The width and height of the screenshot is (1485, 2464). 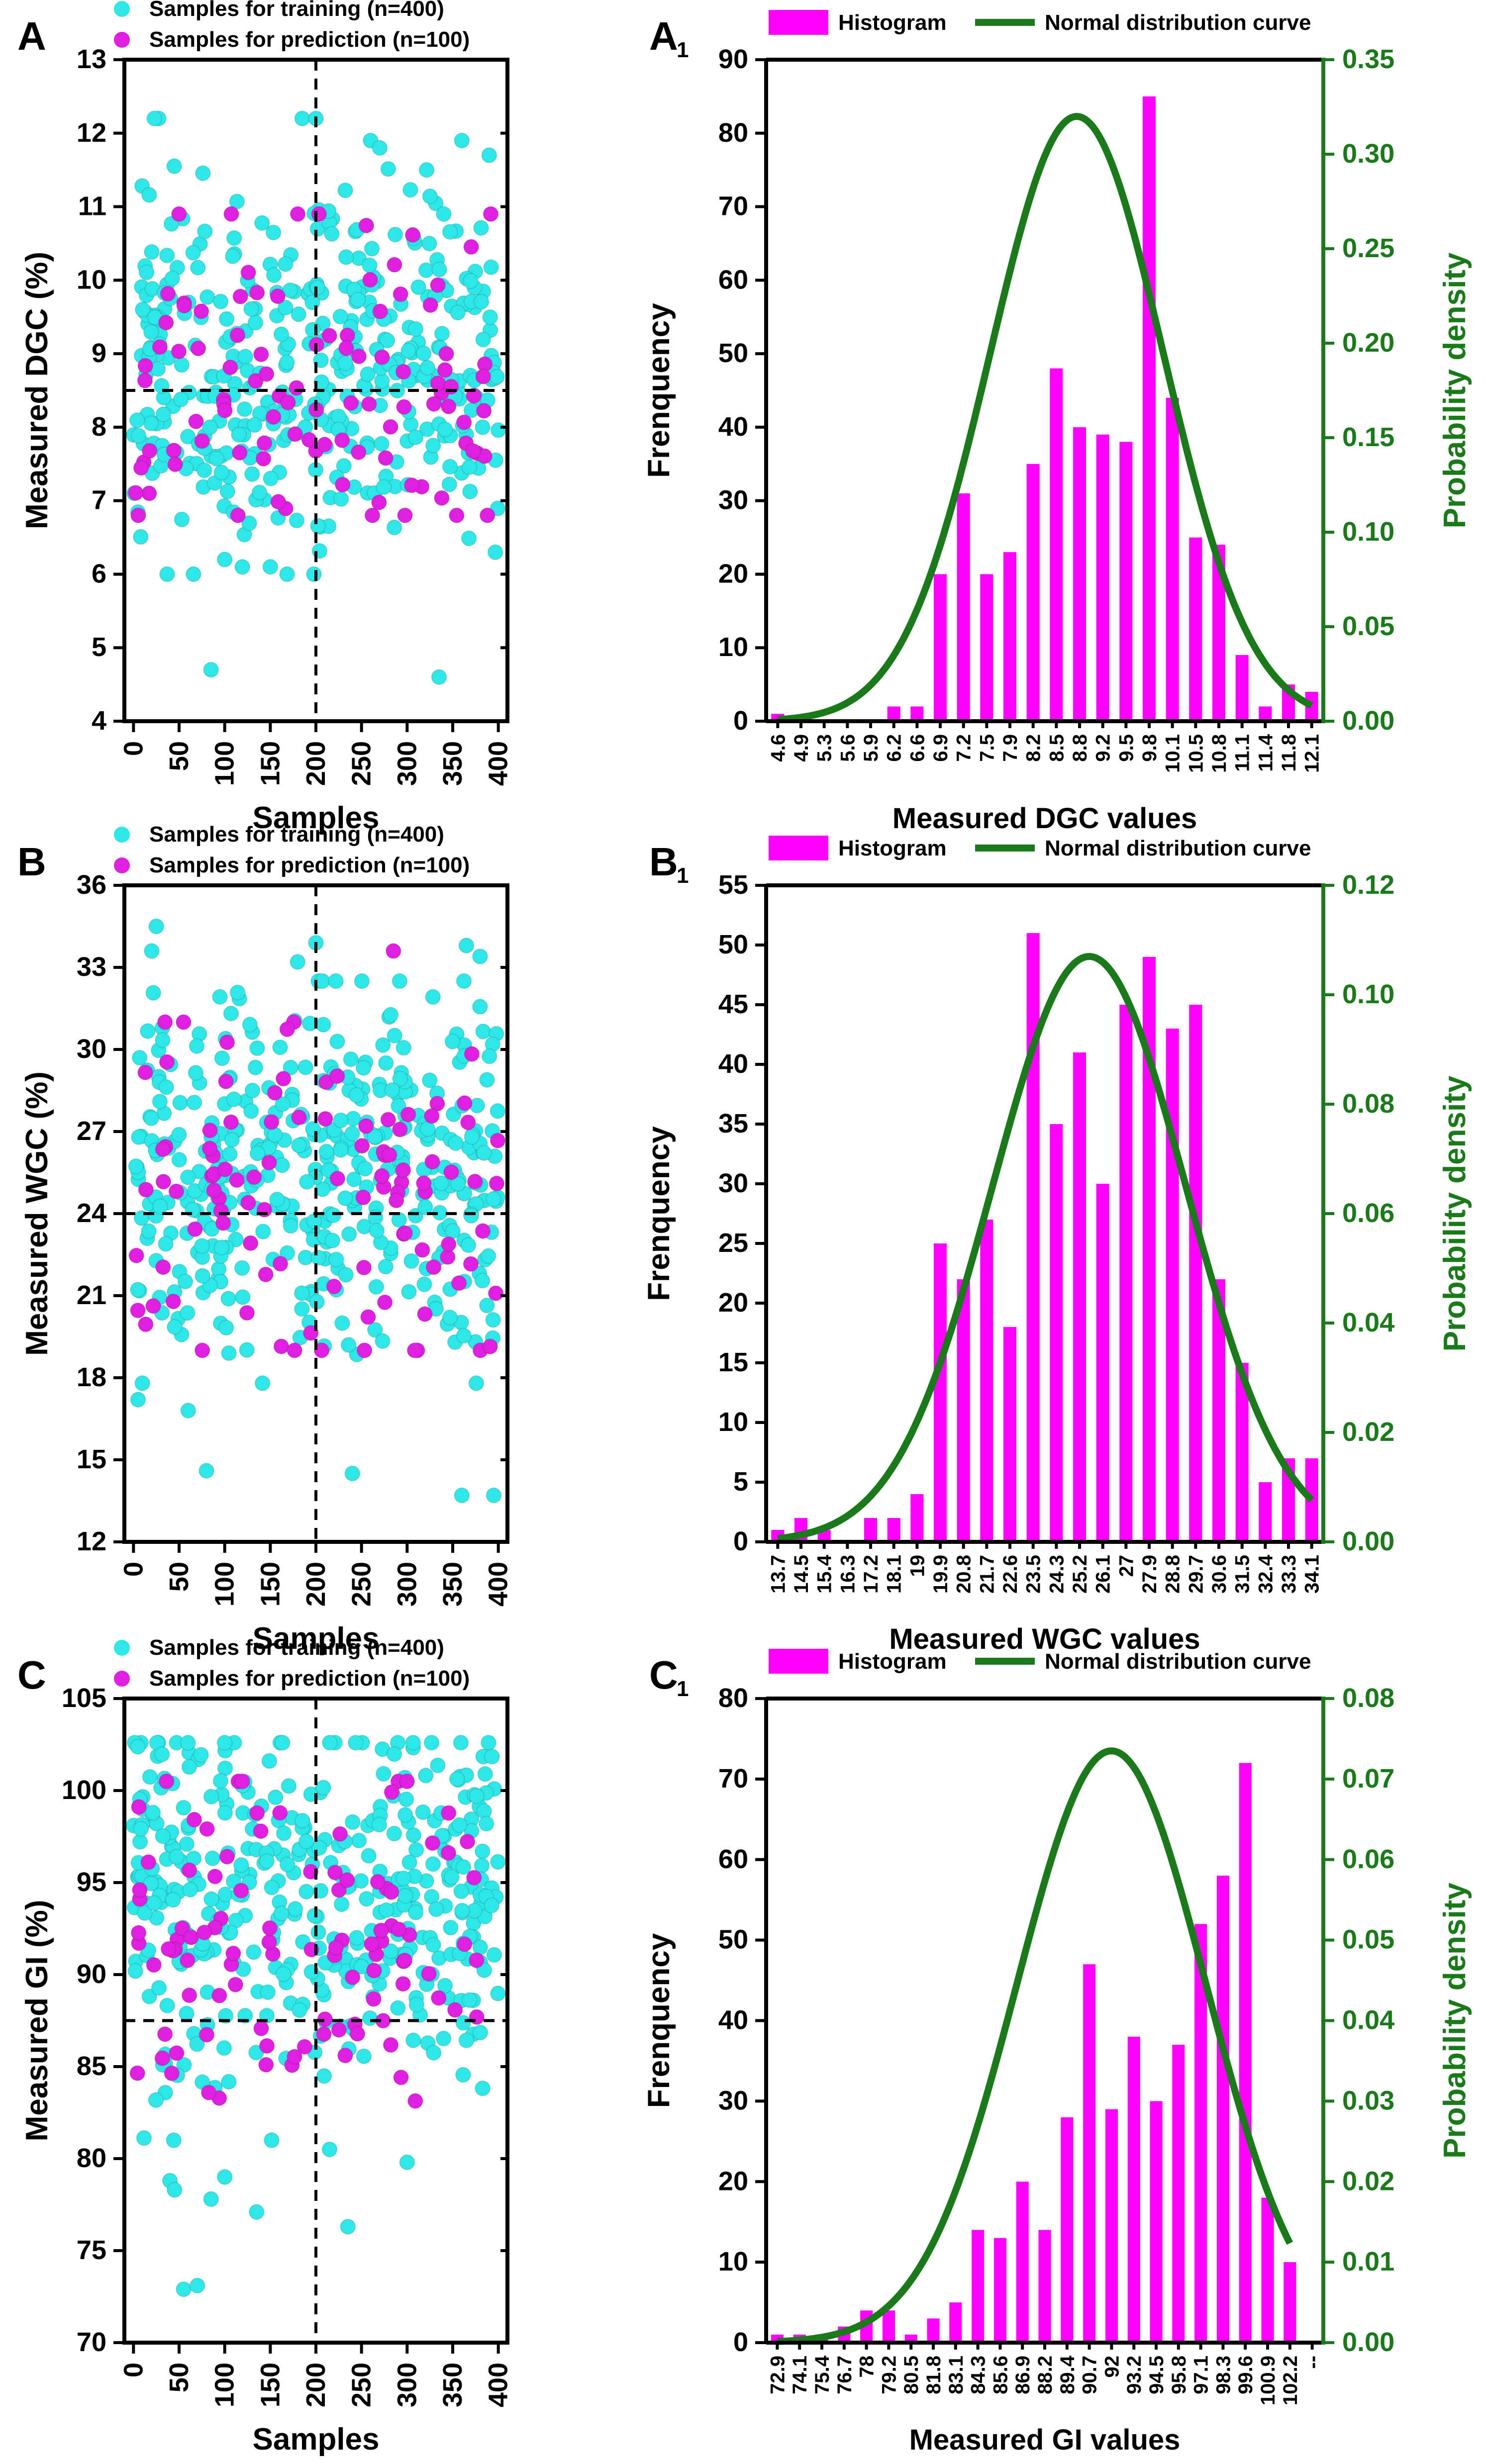 I want to click on y-tick-label-right: 0.35, so click(x=1368, y=59).